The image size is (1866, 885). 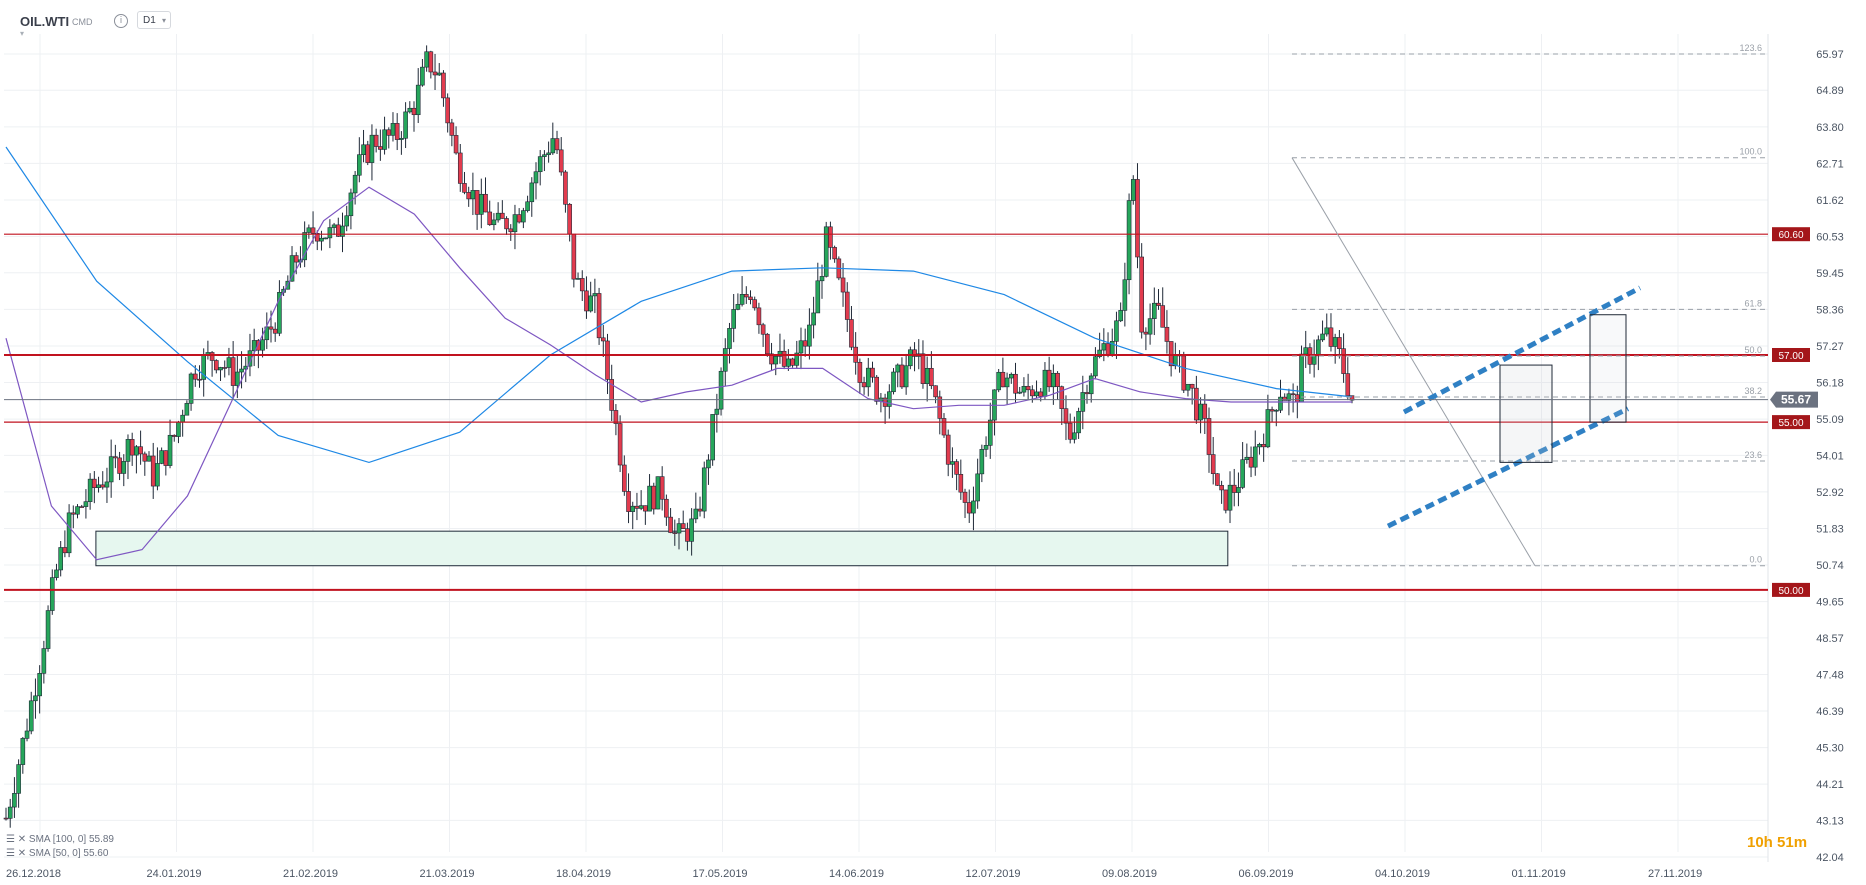 What do you see at coordinates (1750, 152) in the screenshot?
I see `fib-level-label: 100.0` at bounding box center [1750, 152].